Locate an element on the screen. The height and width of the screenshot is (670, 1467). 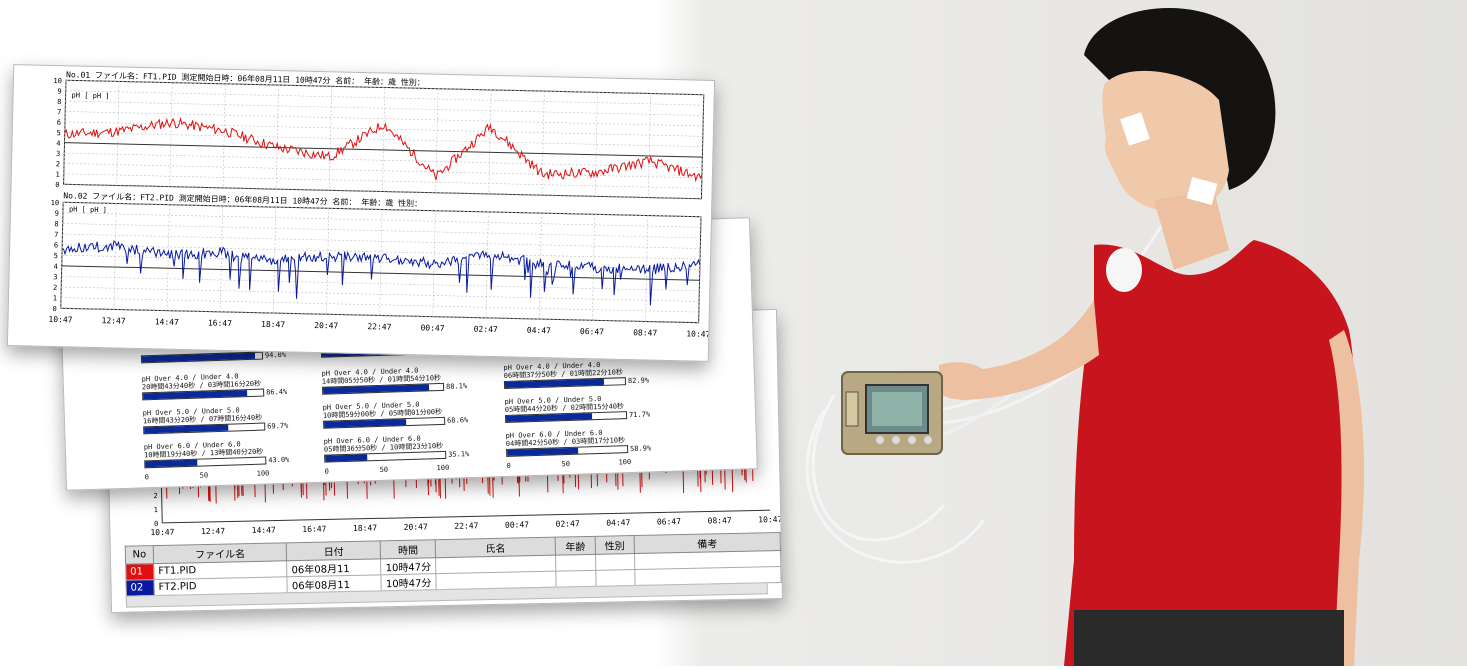
column-header: 時間 is located at coordinates (408, 549).